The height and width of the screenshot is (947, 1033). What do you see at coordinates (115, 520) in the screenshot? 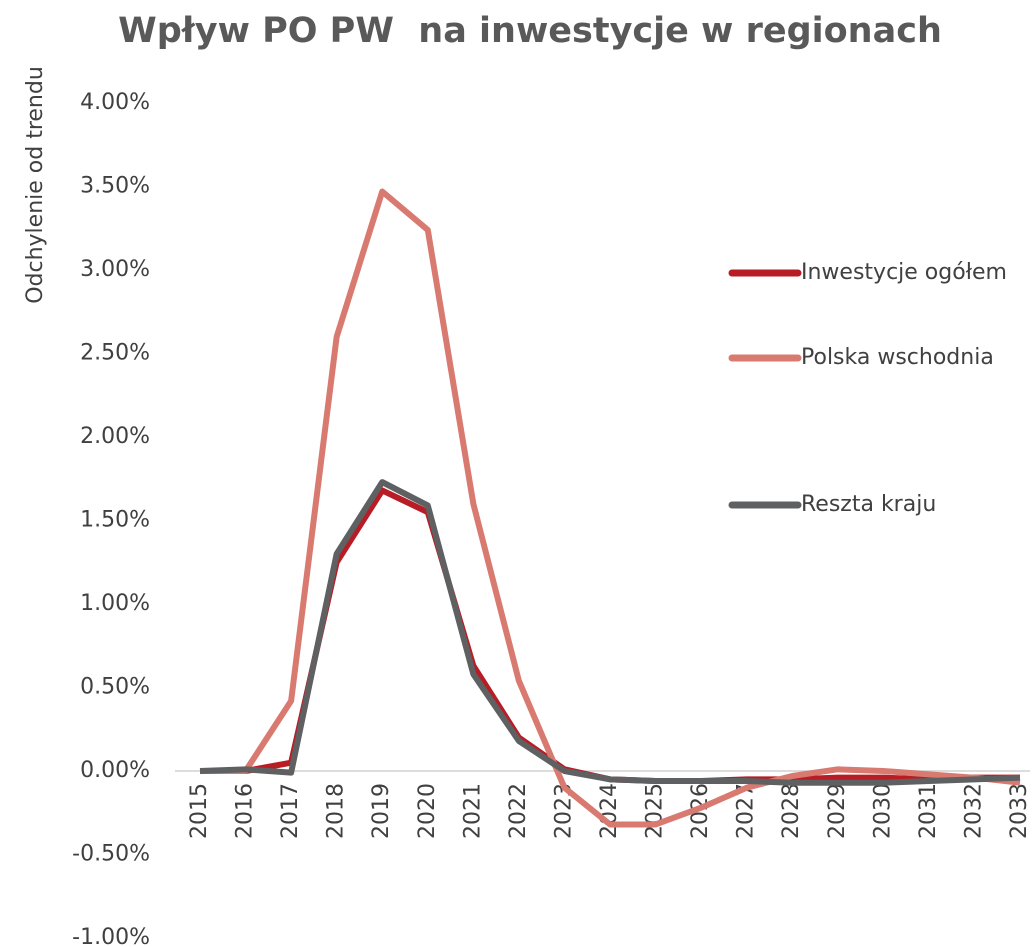
I see `y-tick-label: 1.50%` at bounding box center [115, 520].